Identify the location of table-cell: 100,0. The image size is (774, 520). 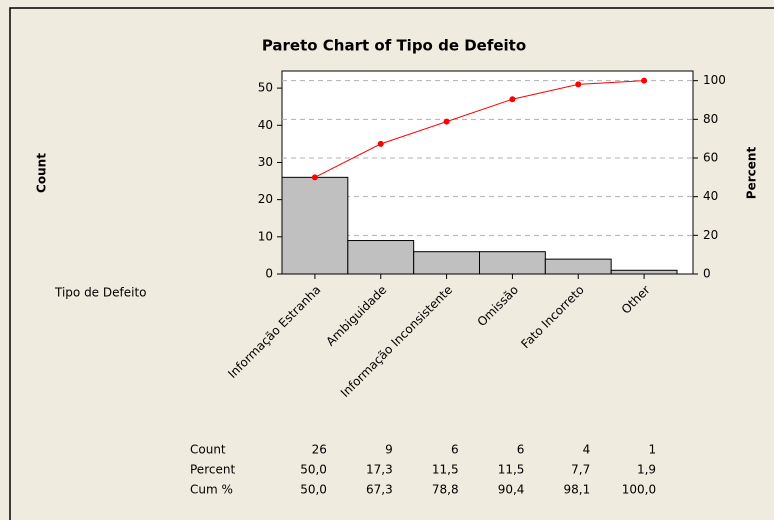
(639, 490).